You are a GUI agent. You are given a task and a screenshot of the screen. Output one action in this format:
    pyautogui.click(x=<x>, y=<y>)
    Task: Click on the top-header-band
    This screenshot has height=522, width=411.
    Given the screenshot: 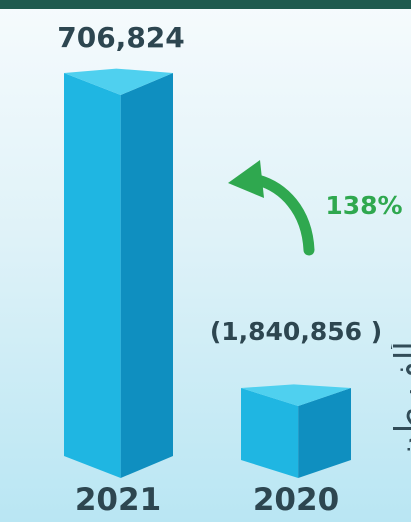 What is the action you would take?
    pyautogui.click(x=205, y=4)
    